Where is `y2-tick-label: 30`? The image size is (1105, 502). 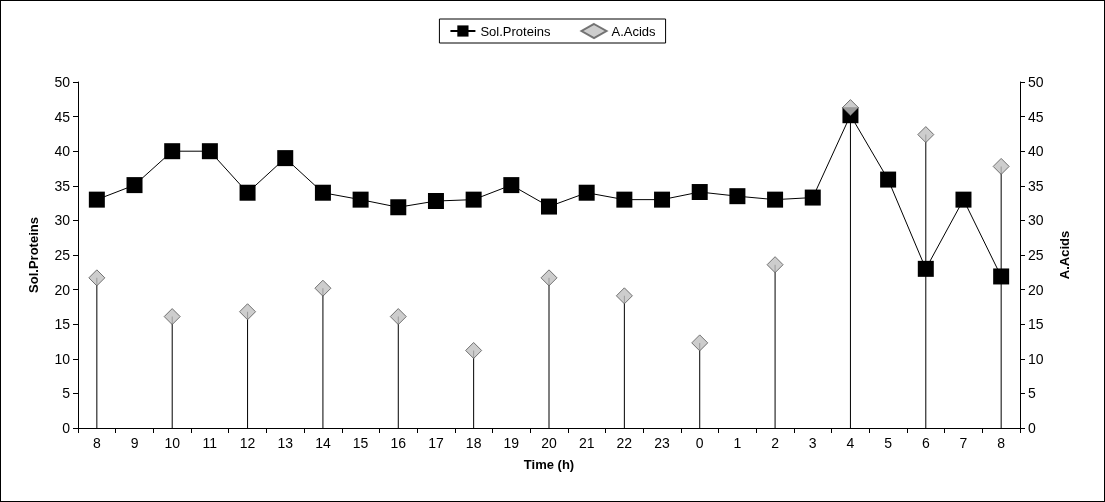
y2-tick-label: 30 is located at coordinates (1036, 220).